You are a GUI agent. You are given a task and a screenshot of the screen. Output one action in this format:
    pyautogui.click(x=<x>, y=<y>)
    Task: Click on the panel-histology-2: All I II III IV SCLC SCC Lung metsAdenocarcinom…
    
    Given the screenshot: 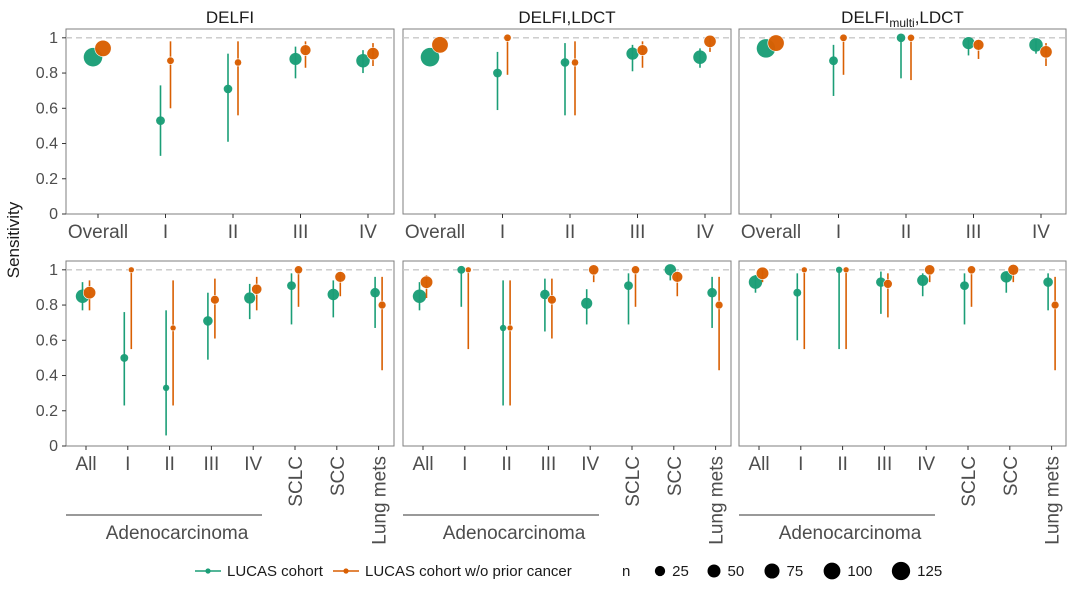 What is the action you would take?
    pyautogui.click(x=567, y=402)
    